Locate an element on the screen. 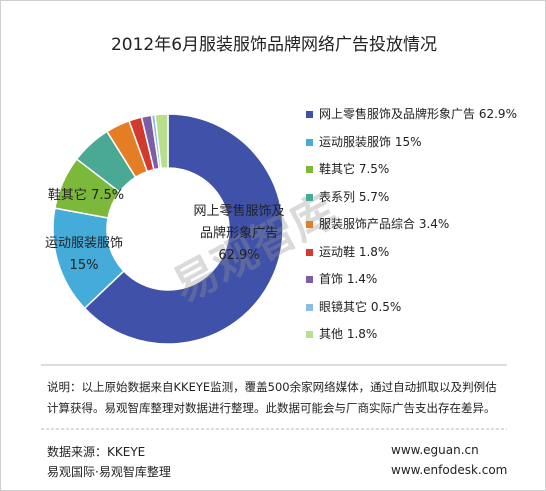 The image size is (546, 491). chart-title: 2012年6月服装服饰品牌网络广告投放情况 is located at coordinates (274, 45).